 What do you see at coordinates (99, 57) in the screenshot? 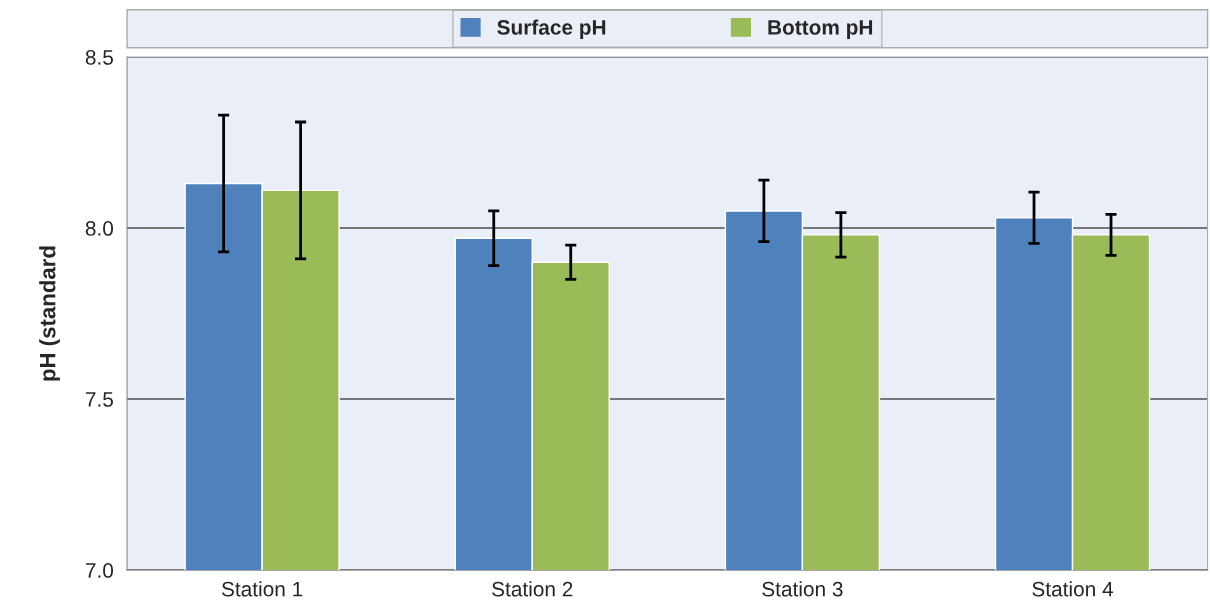
I see `y-tick-label: 8.5` at bounding box center [99, 57].